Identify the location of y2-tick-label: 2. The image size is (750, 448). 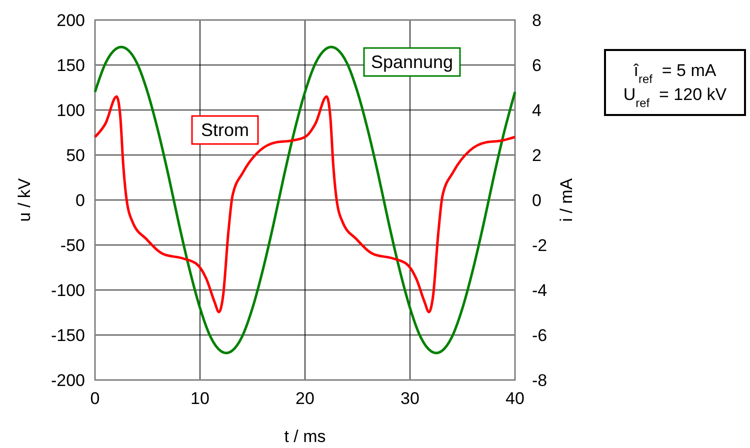
(537, 155).